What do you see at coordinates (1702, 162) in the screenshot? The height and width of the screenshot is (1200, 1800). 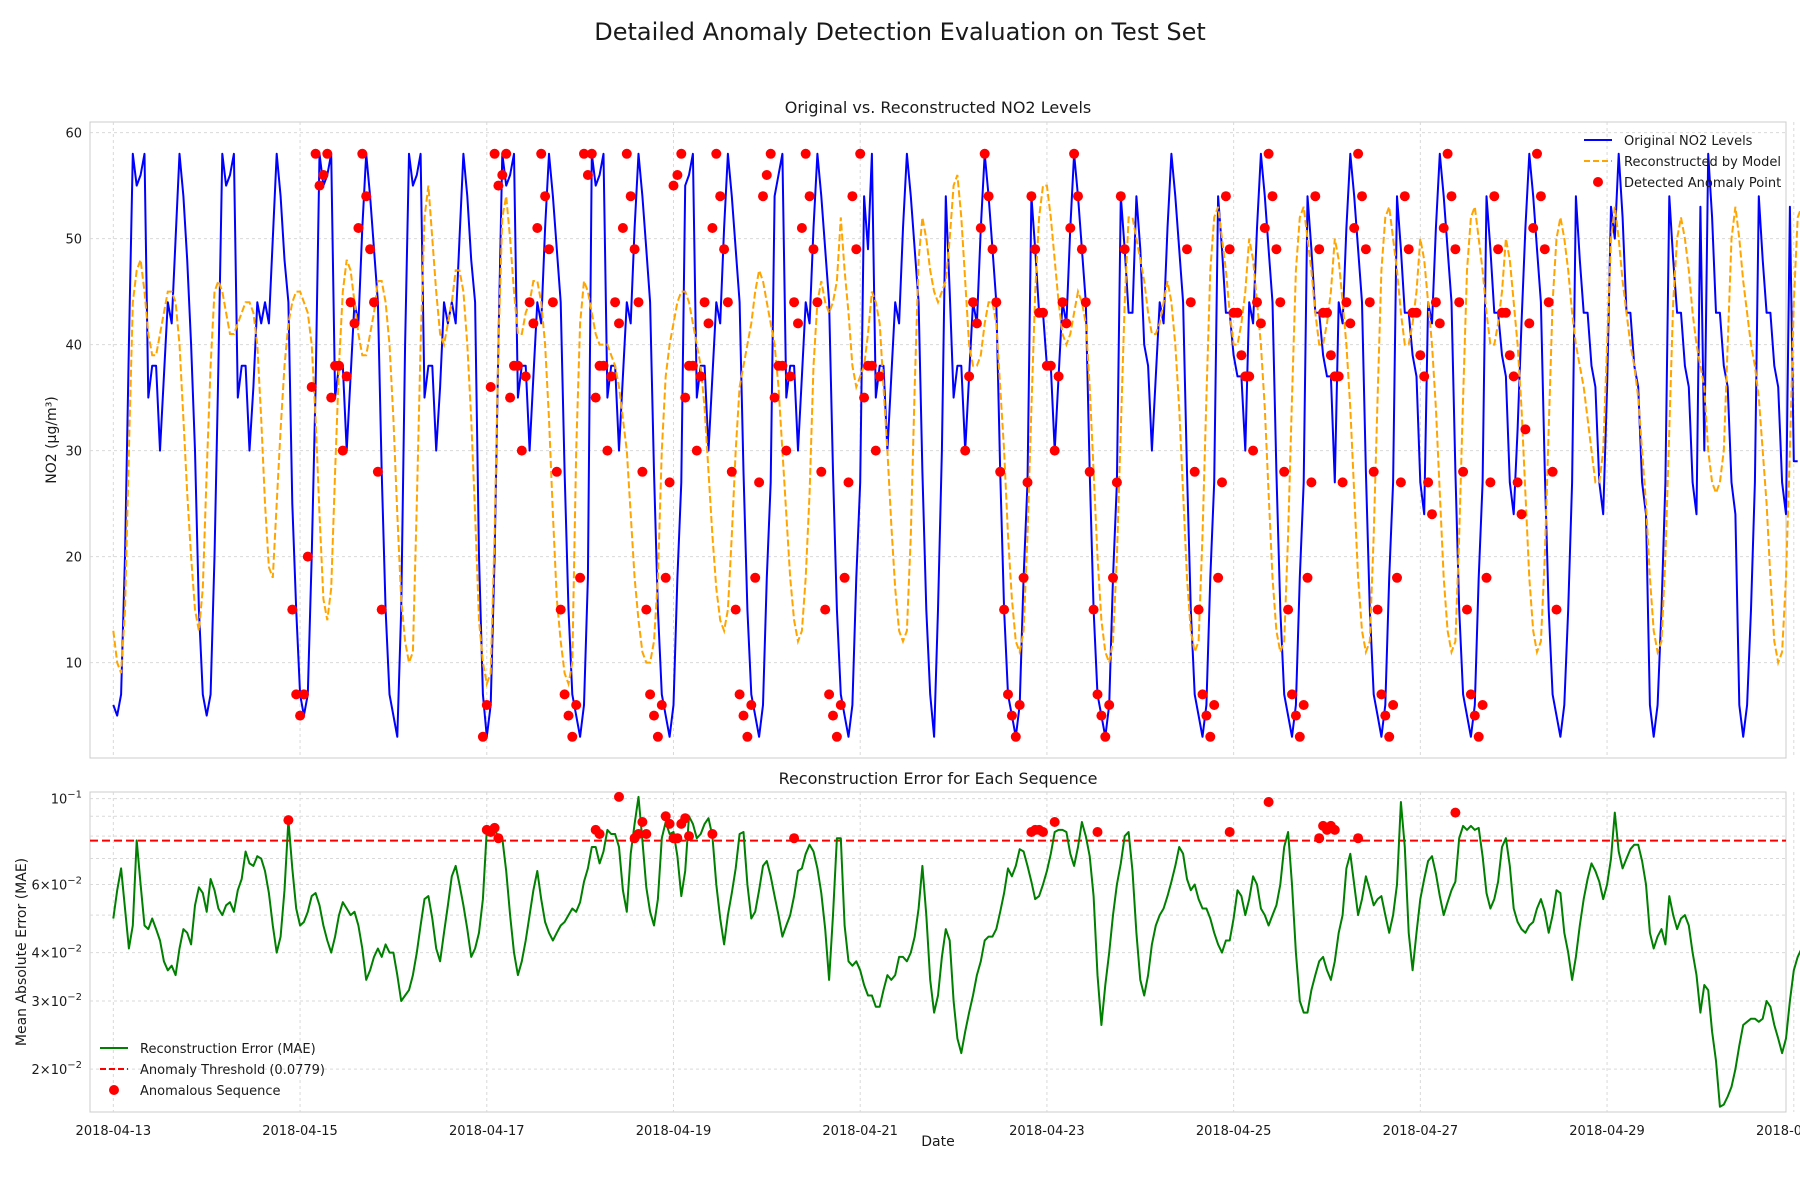 I see `legend-label-reconstructed: Reconstructed by Model` at bounding box center [1702, 162].